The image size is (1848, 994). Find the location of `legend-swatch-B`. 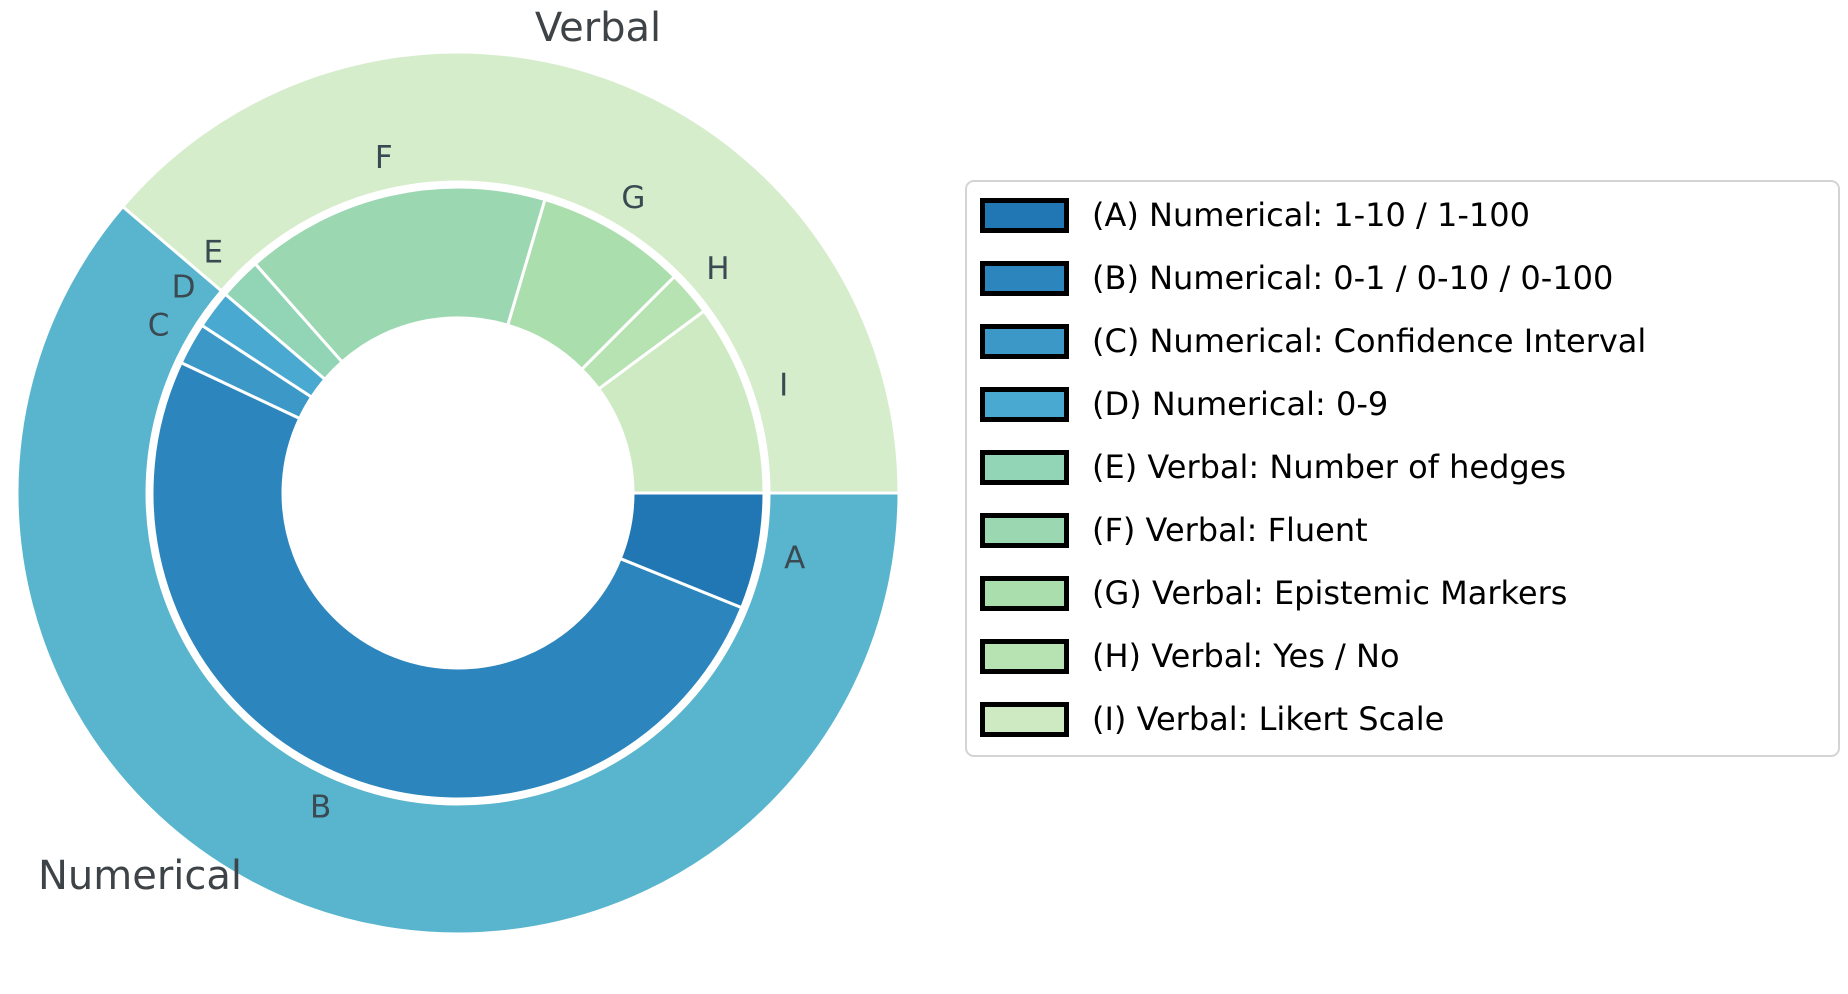

legend-swatch-B is located at coordinates (1024, 278).